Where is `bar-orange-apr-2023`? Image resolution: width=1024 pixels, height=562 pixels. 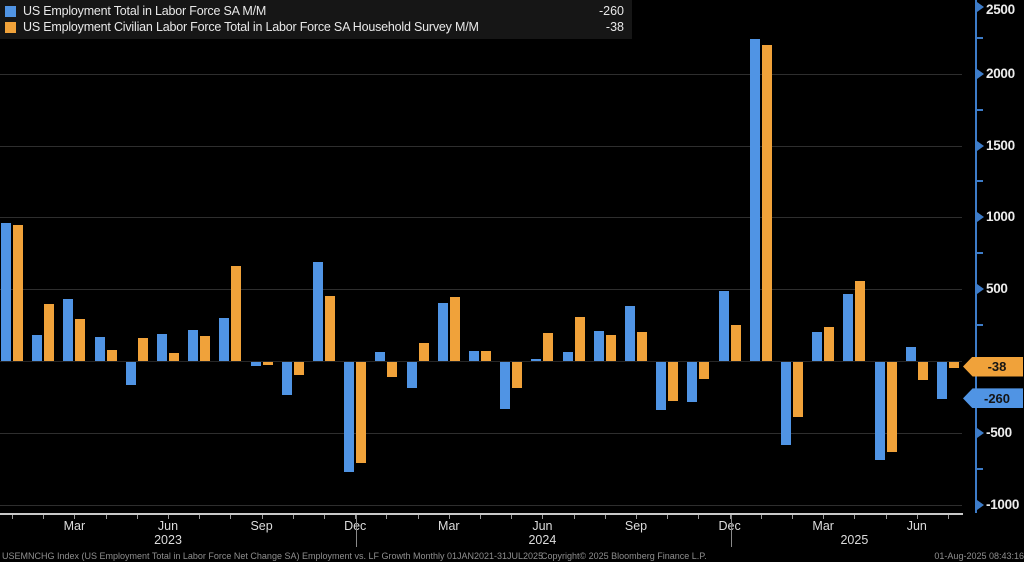 bar-orange-apr-2023 is located at coordinates (111, 355).